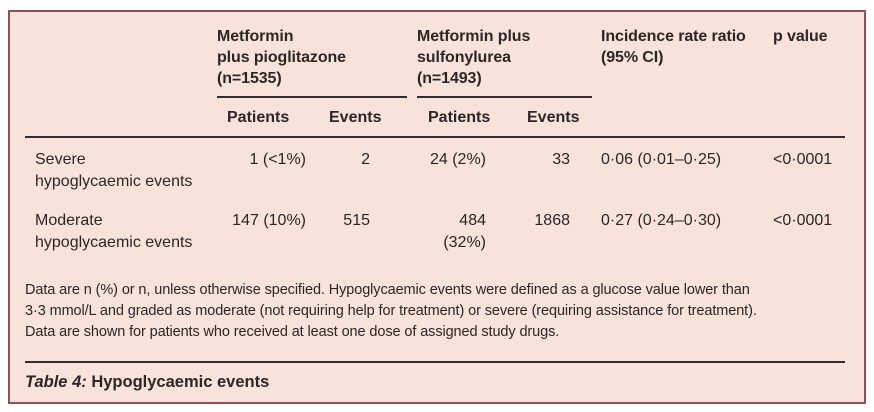 This screenshot has width=874, height=412. I want to click on cell-g2-patients: 484 (32%), so click(464, 231).